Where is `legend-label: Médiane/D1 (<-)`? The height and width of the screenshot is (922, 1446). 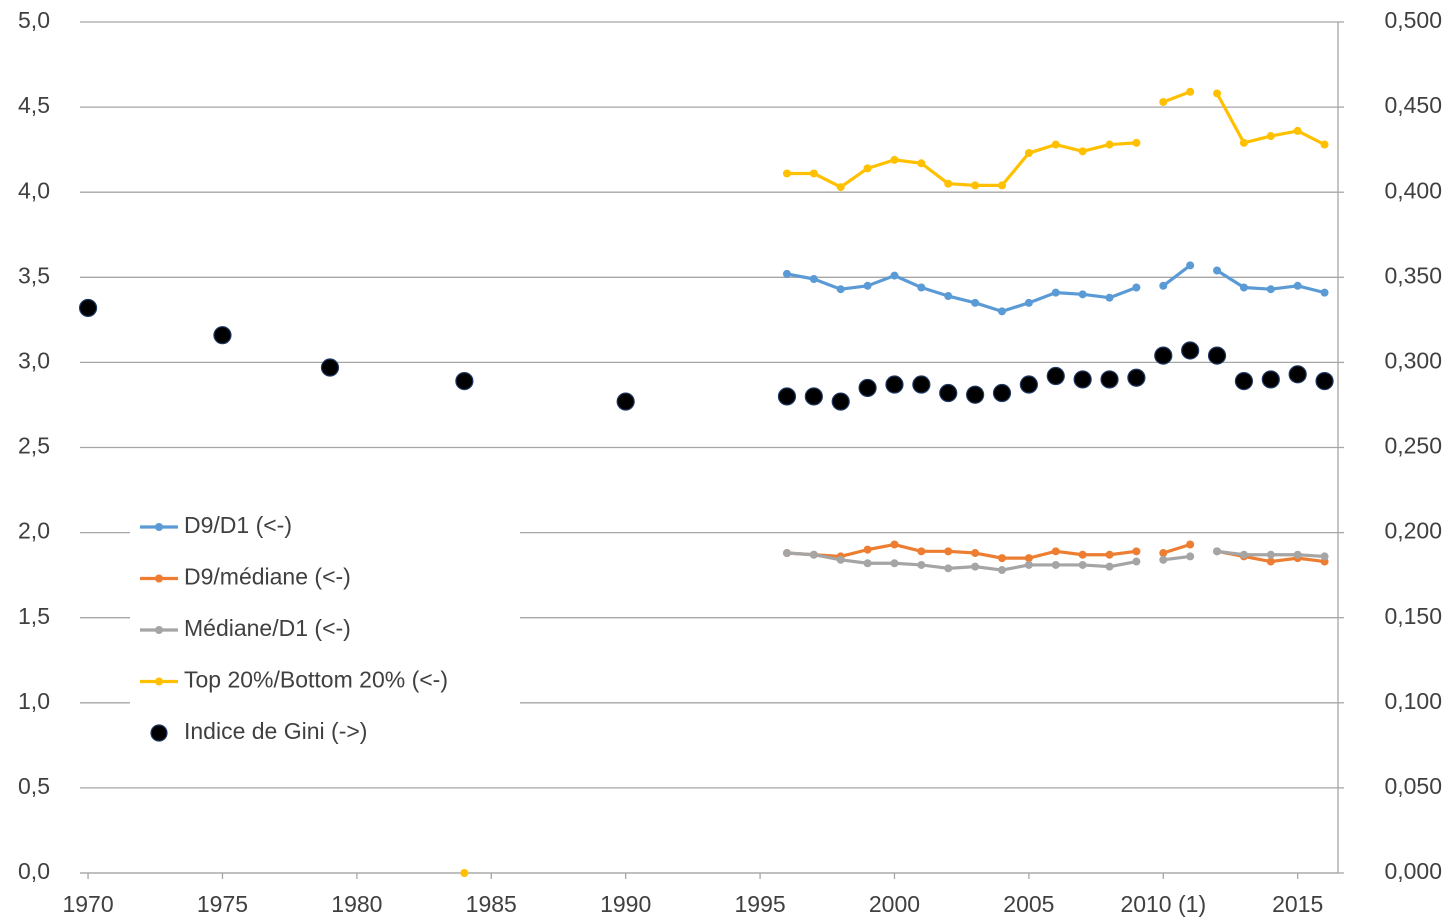 legend-label: Médiane/D1 (<-) is located at coordinates (267, 628).